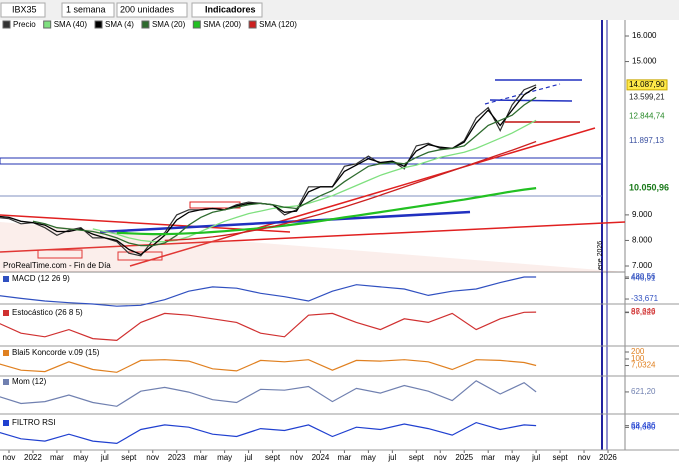 This screenshot has width=679, height=469. I want to click on panel-tick-label: -33,671, so click(645, 298).